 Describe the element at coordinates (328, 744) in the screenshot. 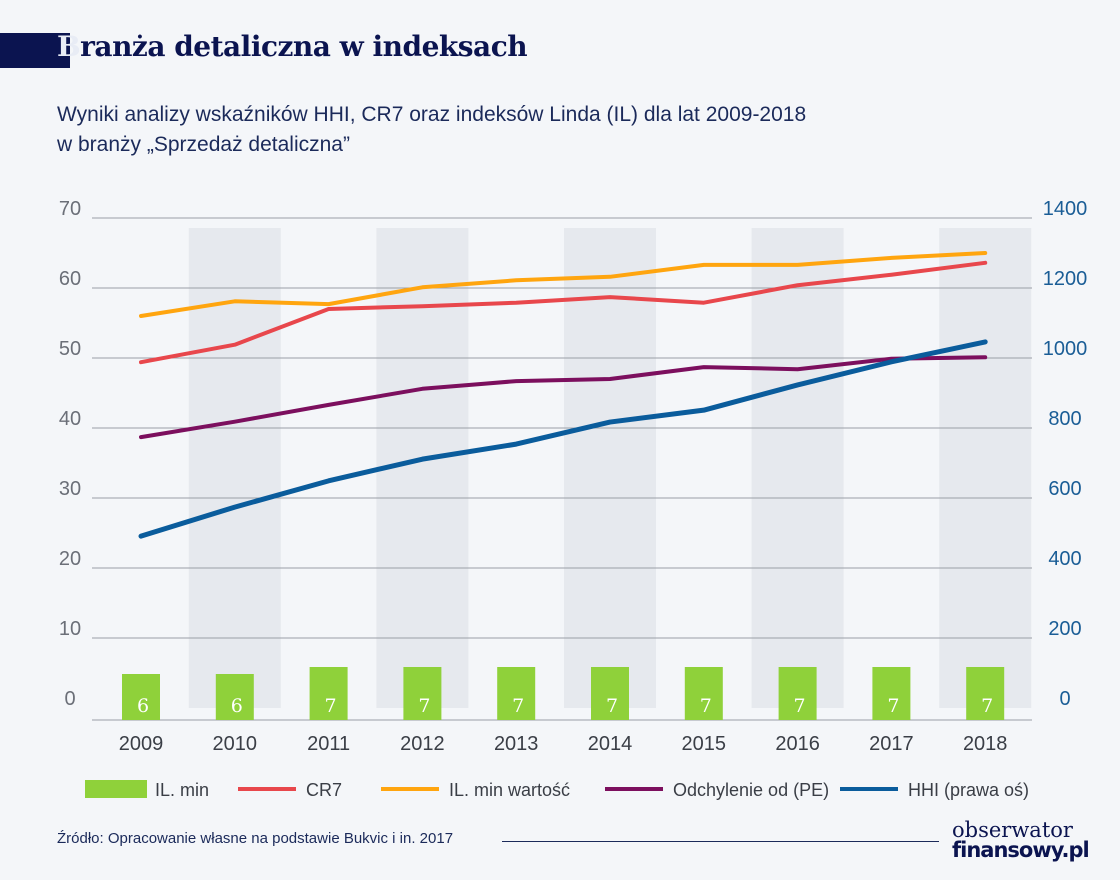

I see `x-tick-label: 2011` at that location.